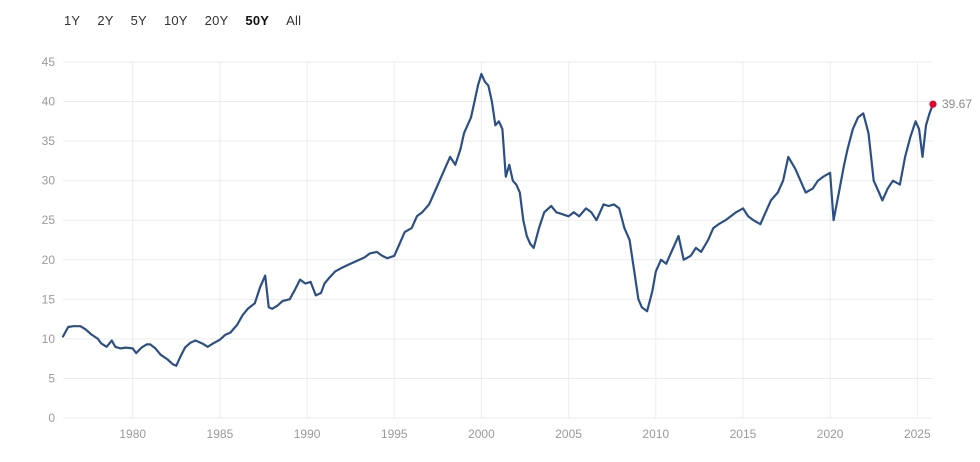  I want to click on y-tick-label: 20, so click(49, 260).